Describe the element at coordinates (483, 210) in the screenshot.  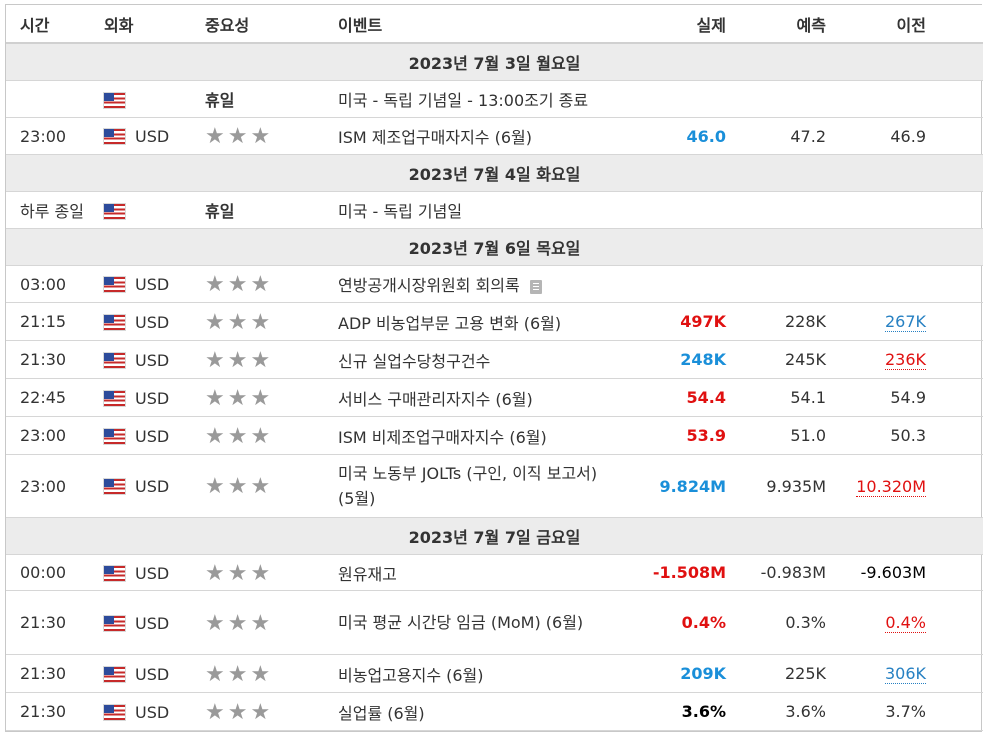
I see `event-name: 미국 - 독립 기념일` at that location.